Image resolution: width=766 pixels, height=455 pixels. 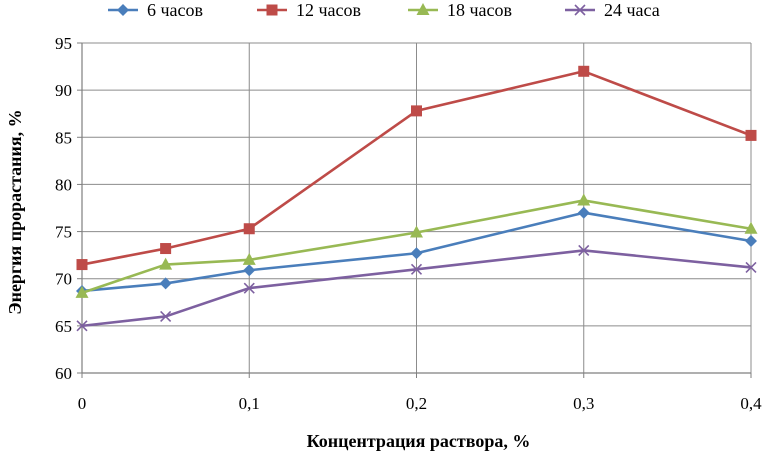 I want to click on y-tick-label: 65, so click(x=63, y=326).